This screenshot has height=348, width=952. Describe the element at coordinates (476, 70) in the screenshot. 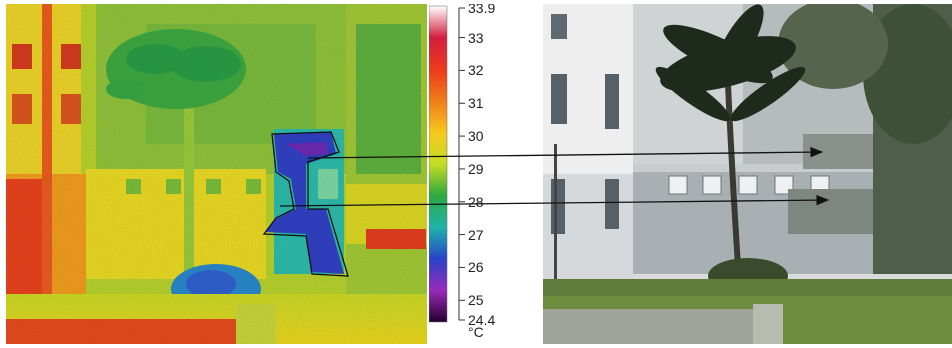

I see `color-scale-tick-label: 32` at that location.